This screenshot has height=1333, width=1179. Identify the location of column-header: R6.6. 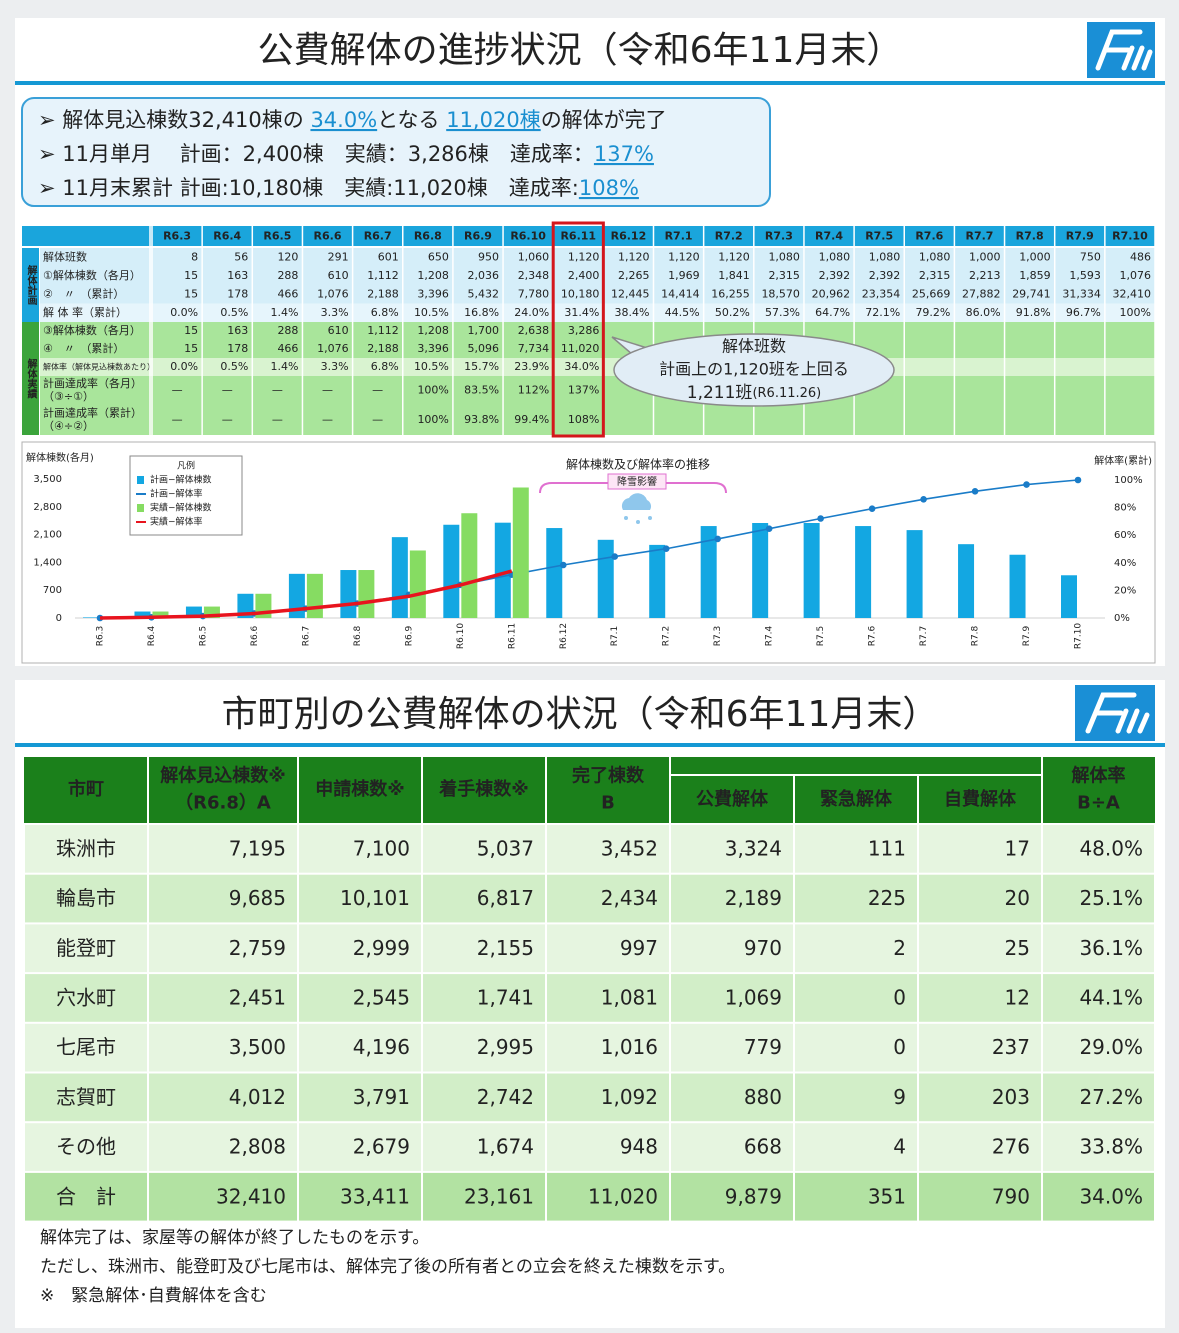
(328, 236).